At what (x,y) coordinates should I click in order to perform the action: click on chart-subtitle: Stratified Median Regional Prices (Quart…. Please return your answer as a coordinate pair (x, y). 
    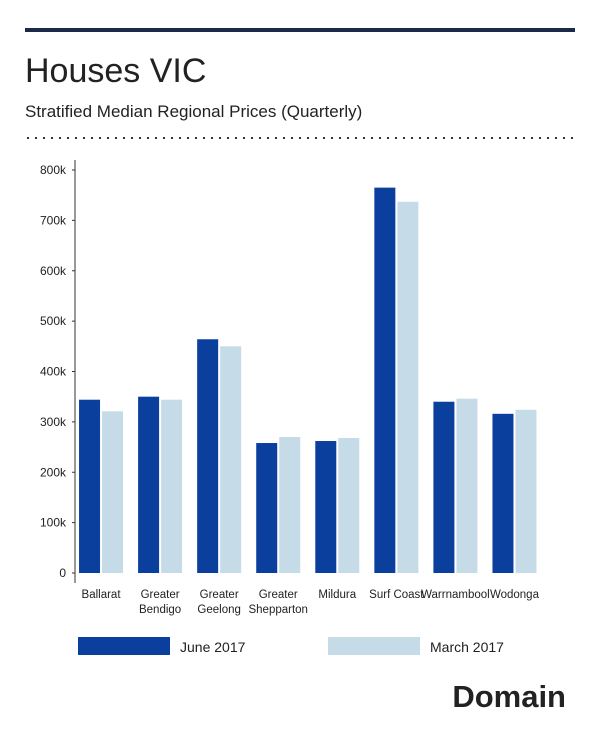
    Looking at the image, I should click on (193, 111).